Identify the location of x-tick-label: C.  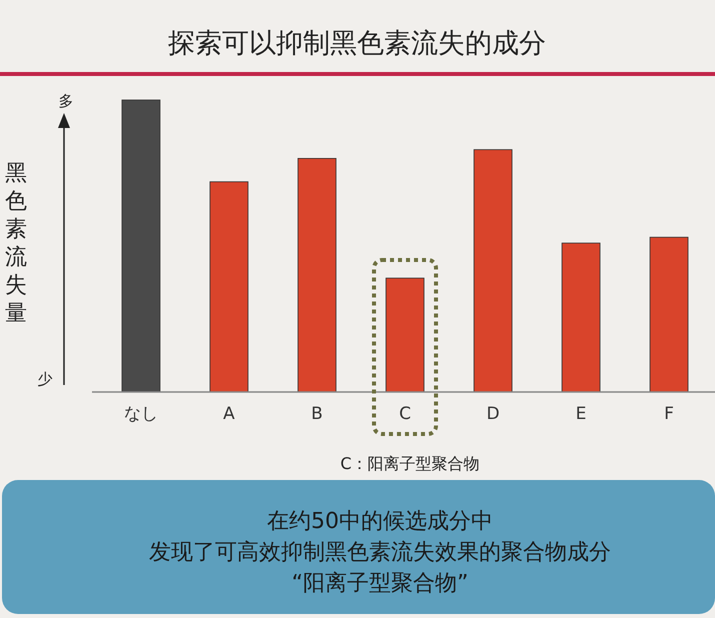
(405, 414).